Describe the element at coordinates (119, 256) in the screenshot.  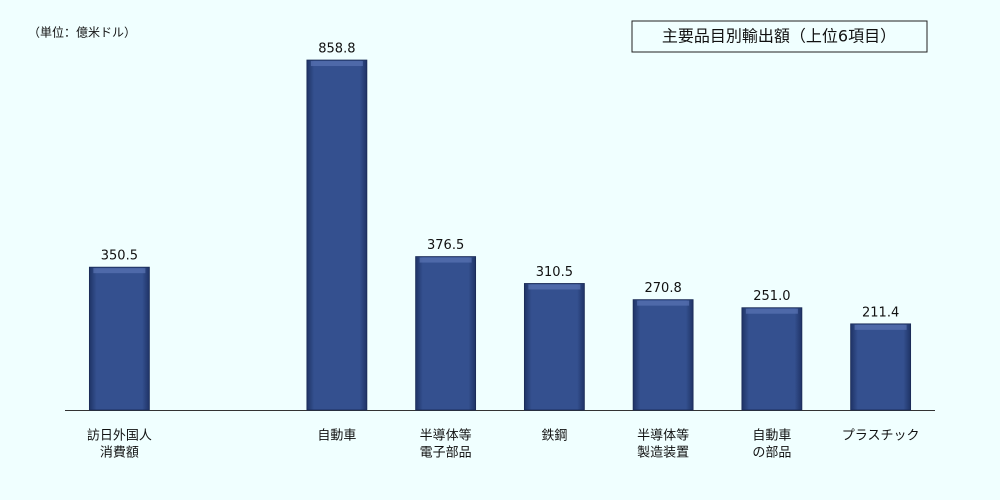
I see `value-label: 350.5` at that location.